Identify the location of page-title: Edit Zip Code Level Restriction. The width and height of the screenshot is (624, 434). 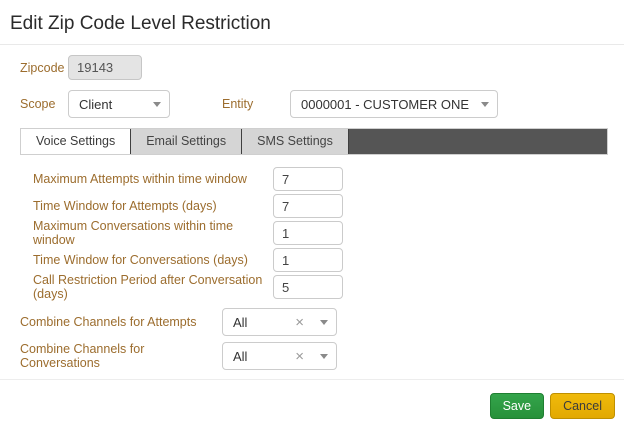
(140, 23).